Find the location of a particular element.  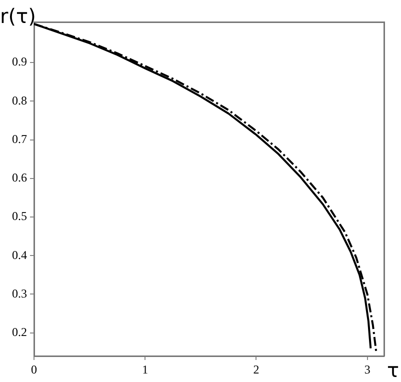

x-tick-label: 3 is located at coordinates (367, 369).